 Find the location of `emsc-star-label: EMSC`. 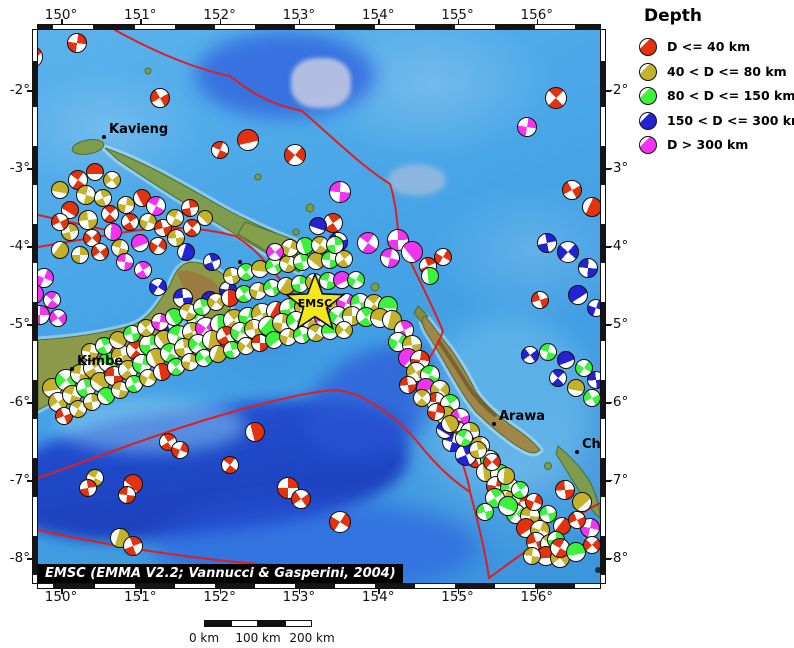

emsc-star-label: EMSC is located at coordinates (315, 303).